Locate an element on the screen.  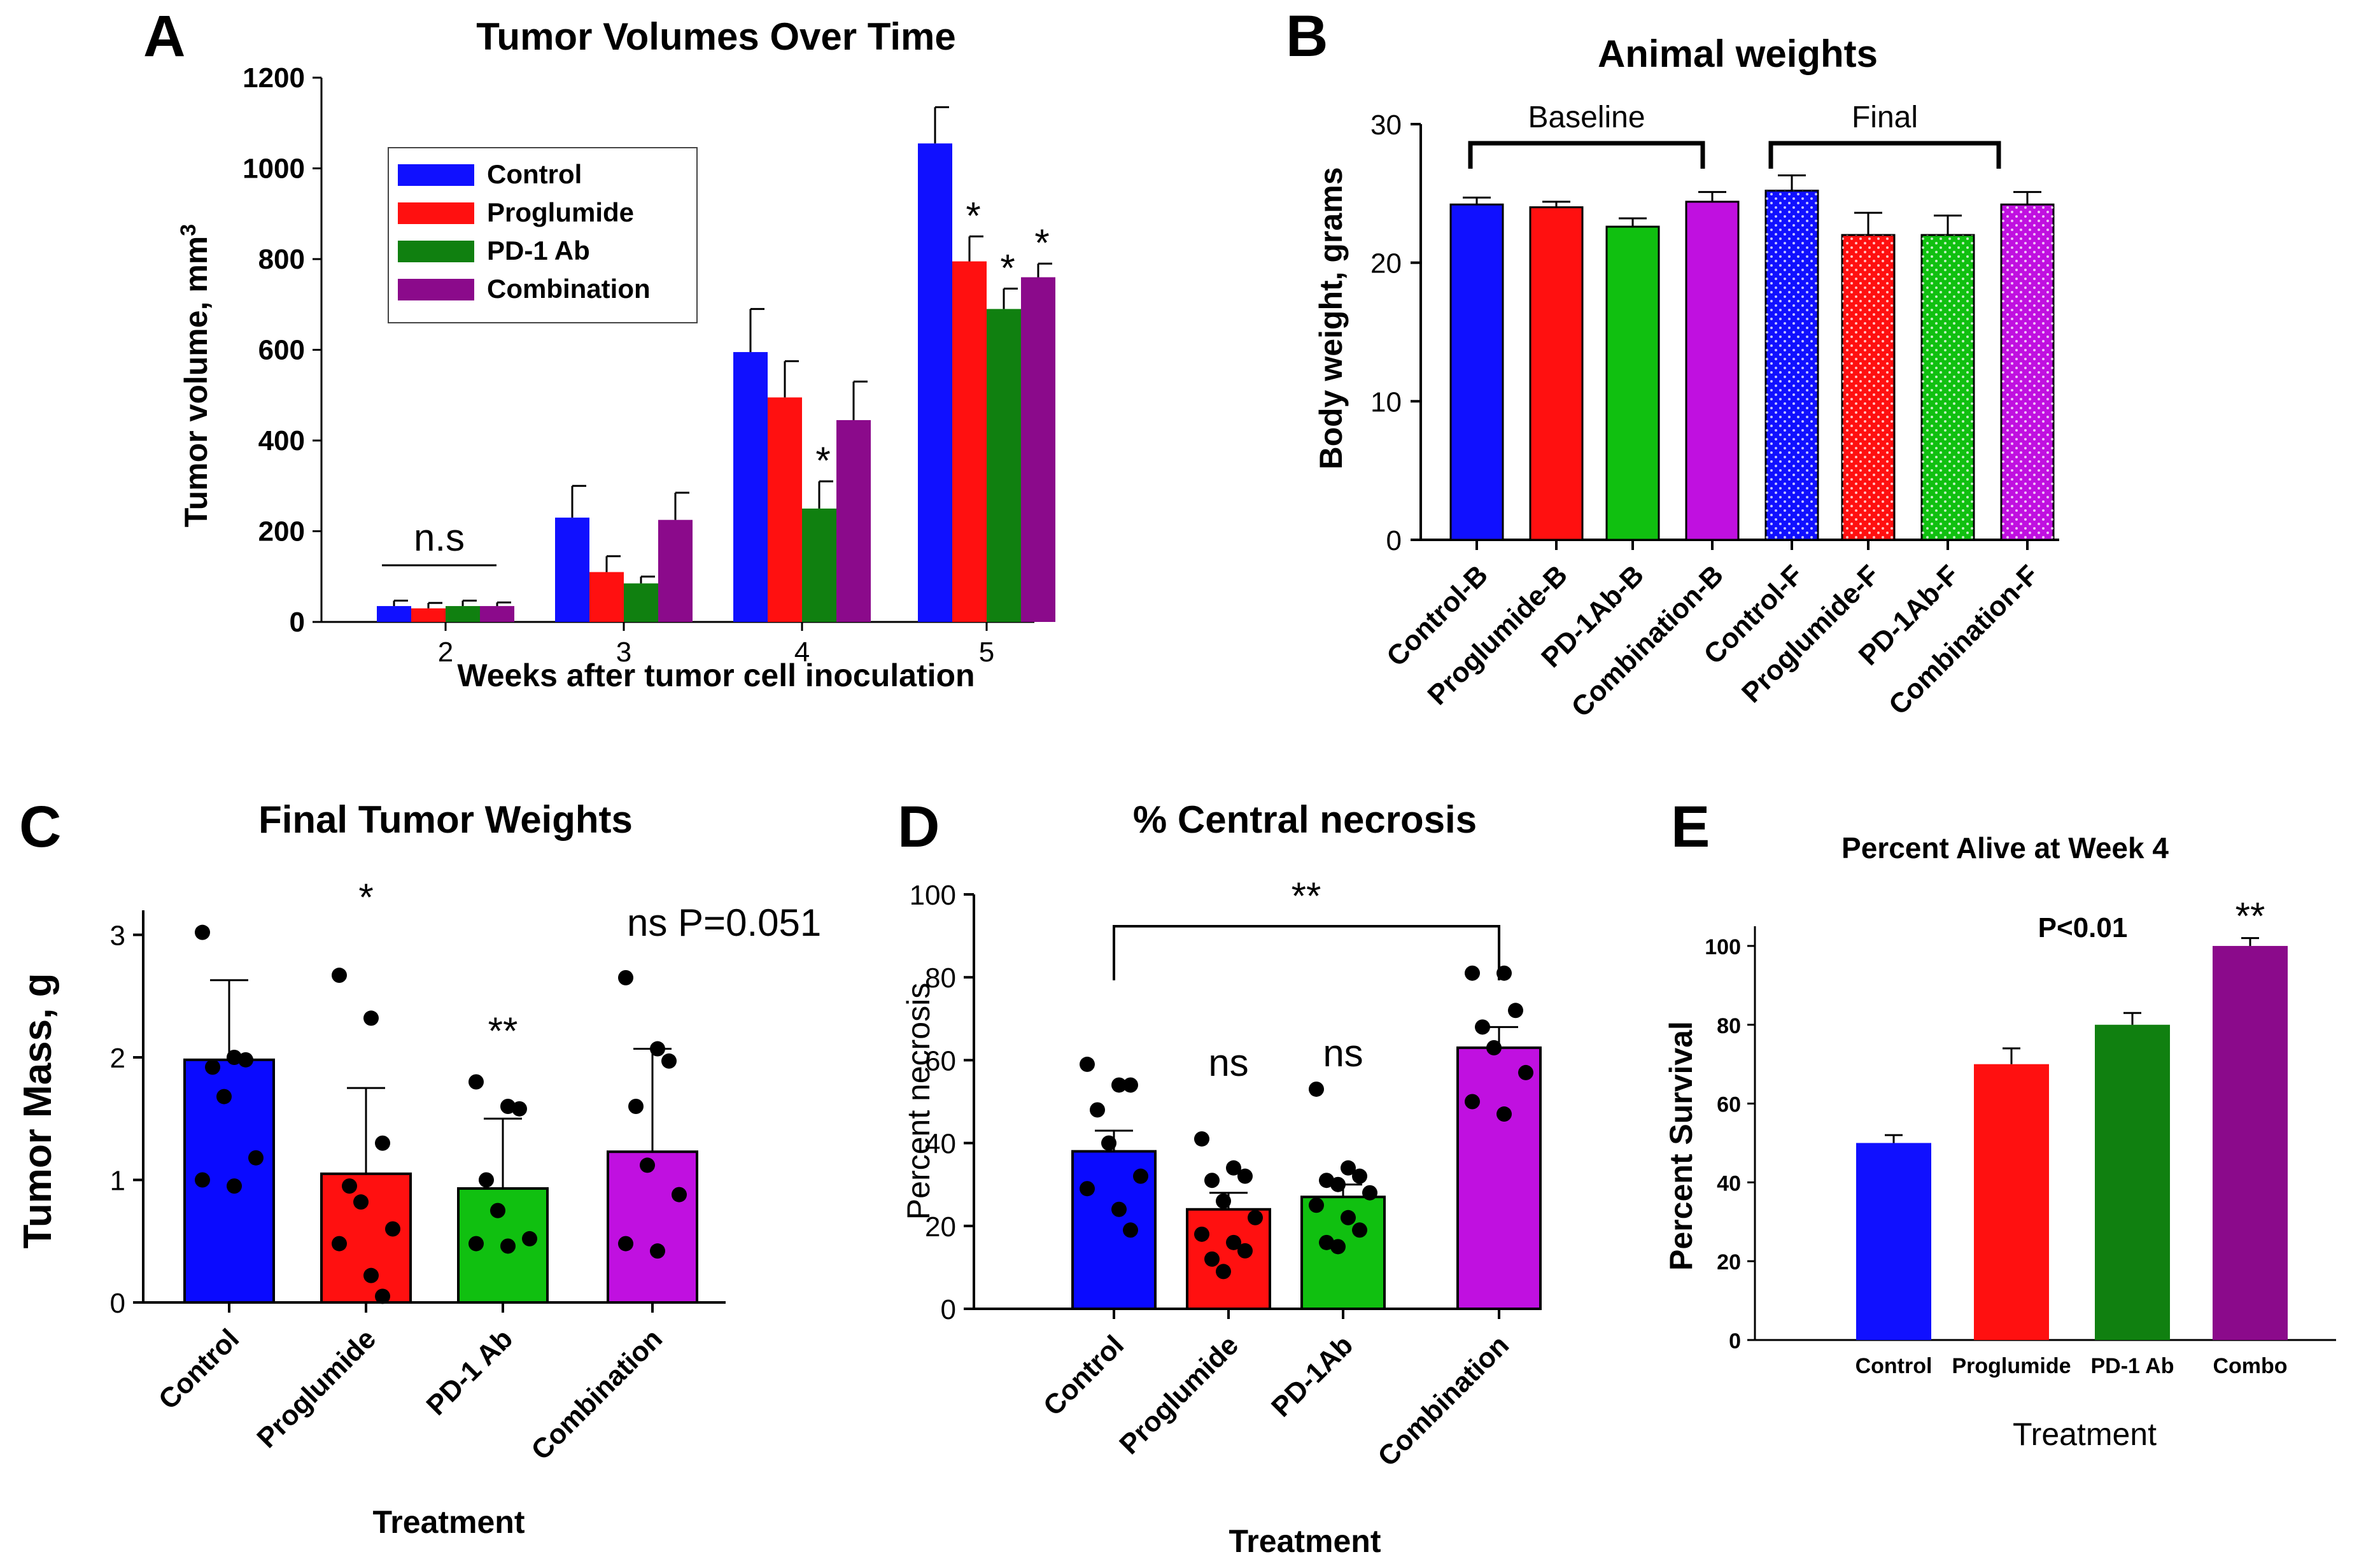
a-ytick-label: 1200 is located at coordinates (274, 78).